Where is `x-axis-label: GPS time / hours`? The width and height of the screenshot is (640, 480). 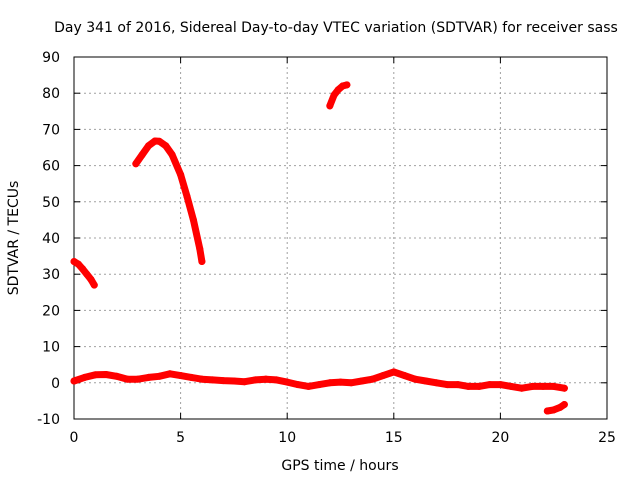 x-axis-label: GPS time / hours is located at coordinates (339, 466).